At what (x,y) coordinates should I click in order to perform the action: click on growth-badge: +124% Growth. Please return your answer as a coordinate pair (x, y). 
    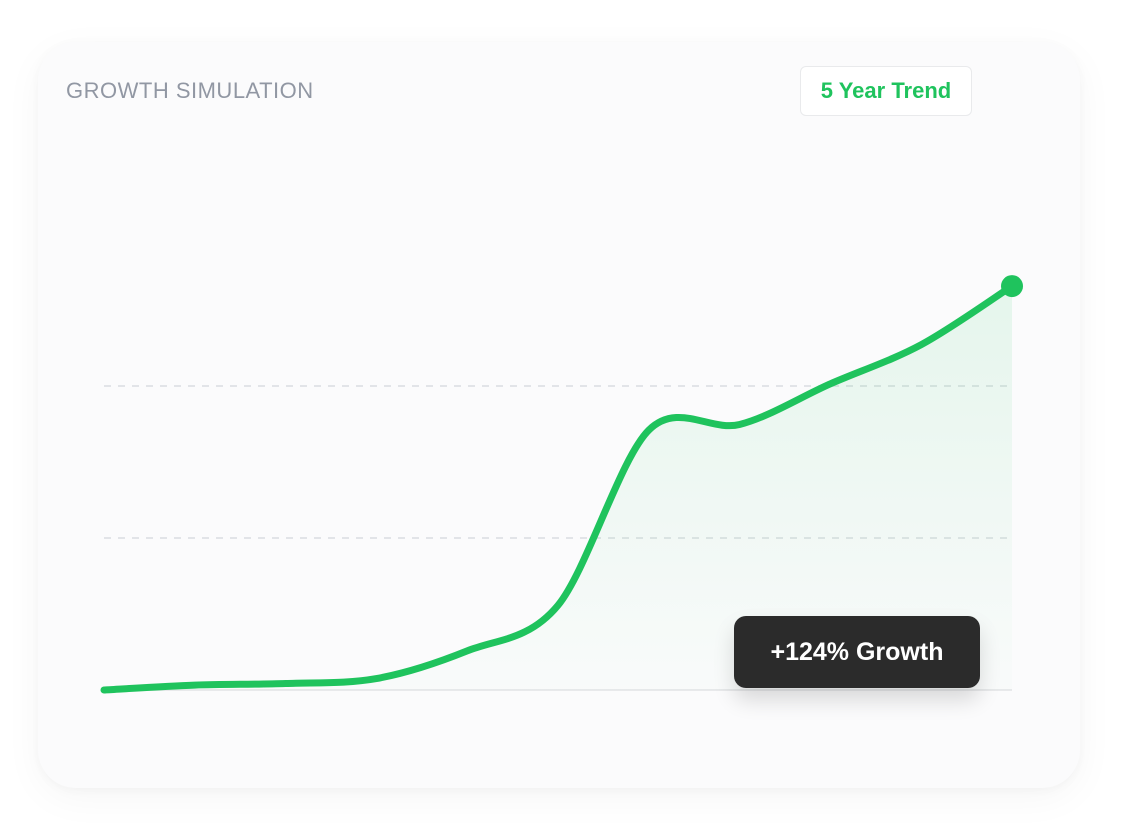
    Looking at the image, I should click on (857, 652).